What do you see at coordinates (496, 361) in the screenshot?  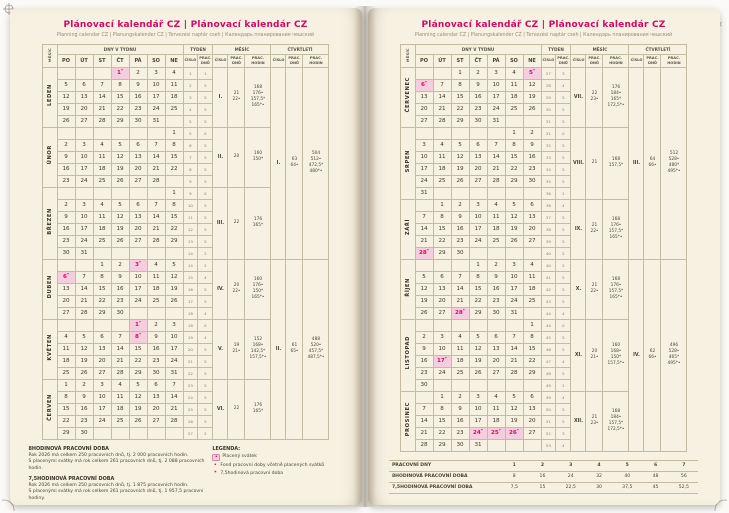 I see `day-cell: 20` at bounding box center [496, 361].